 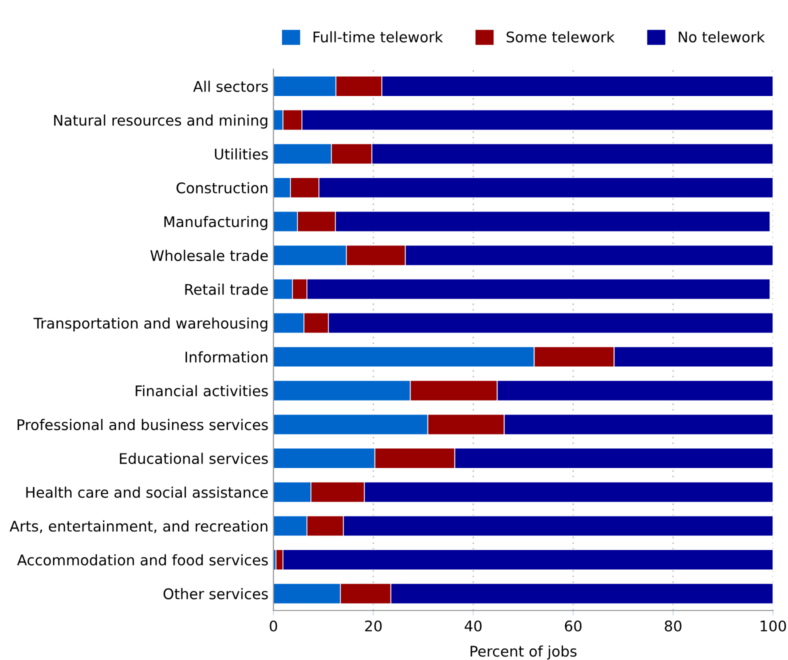 I want to click on y-tick-label: Arts, entertainment, and recreation, so click(x=139, y=527).